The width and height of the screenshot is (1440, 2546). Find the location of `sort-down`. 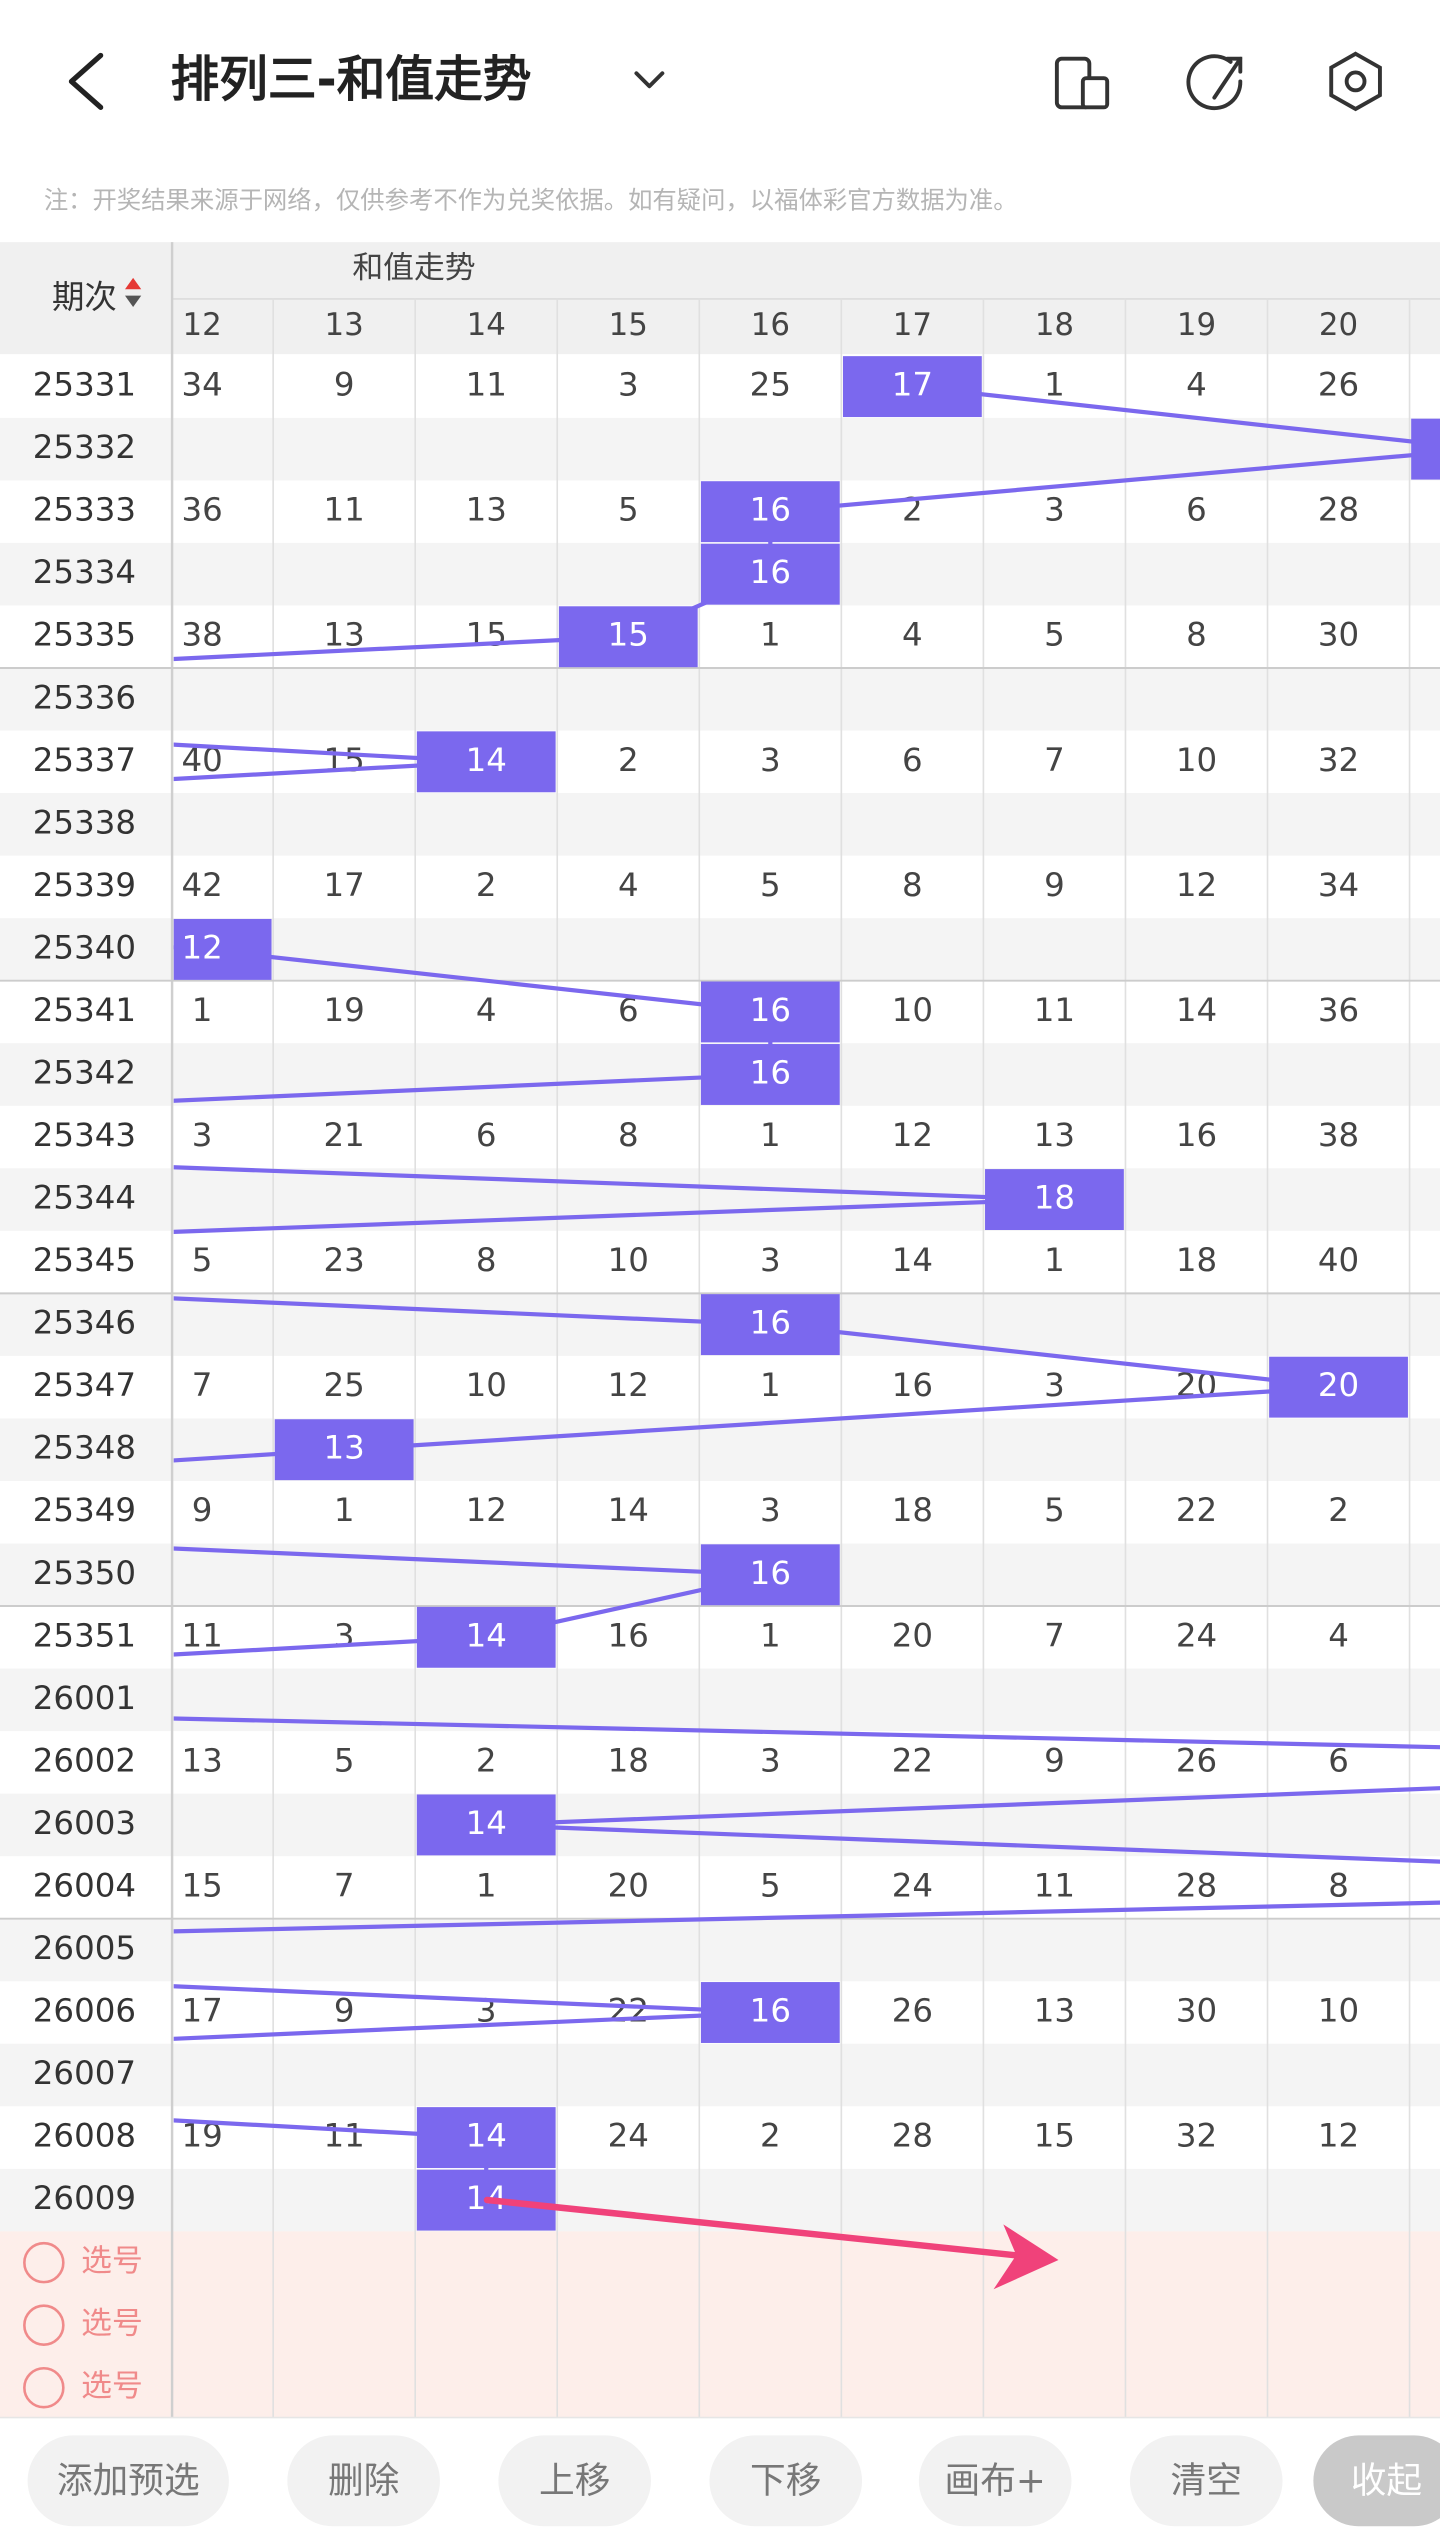

sort-down is located at coordinates (133, 301).